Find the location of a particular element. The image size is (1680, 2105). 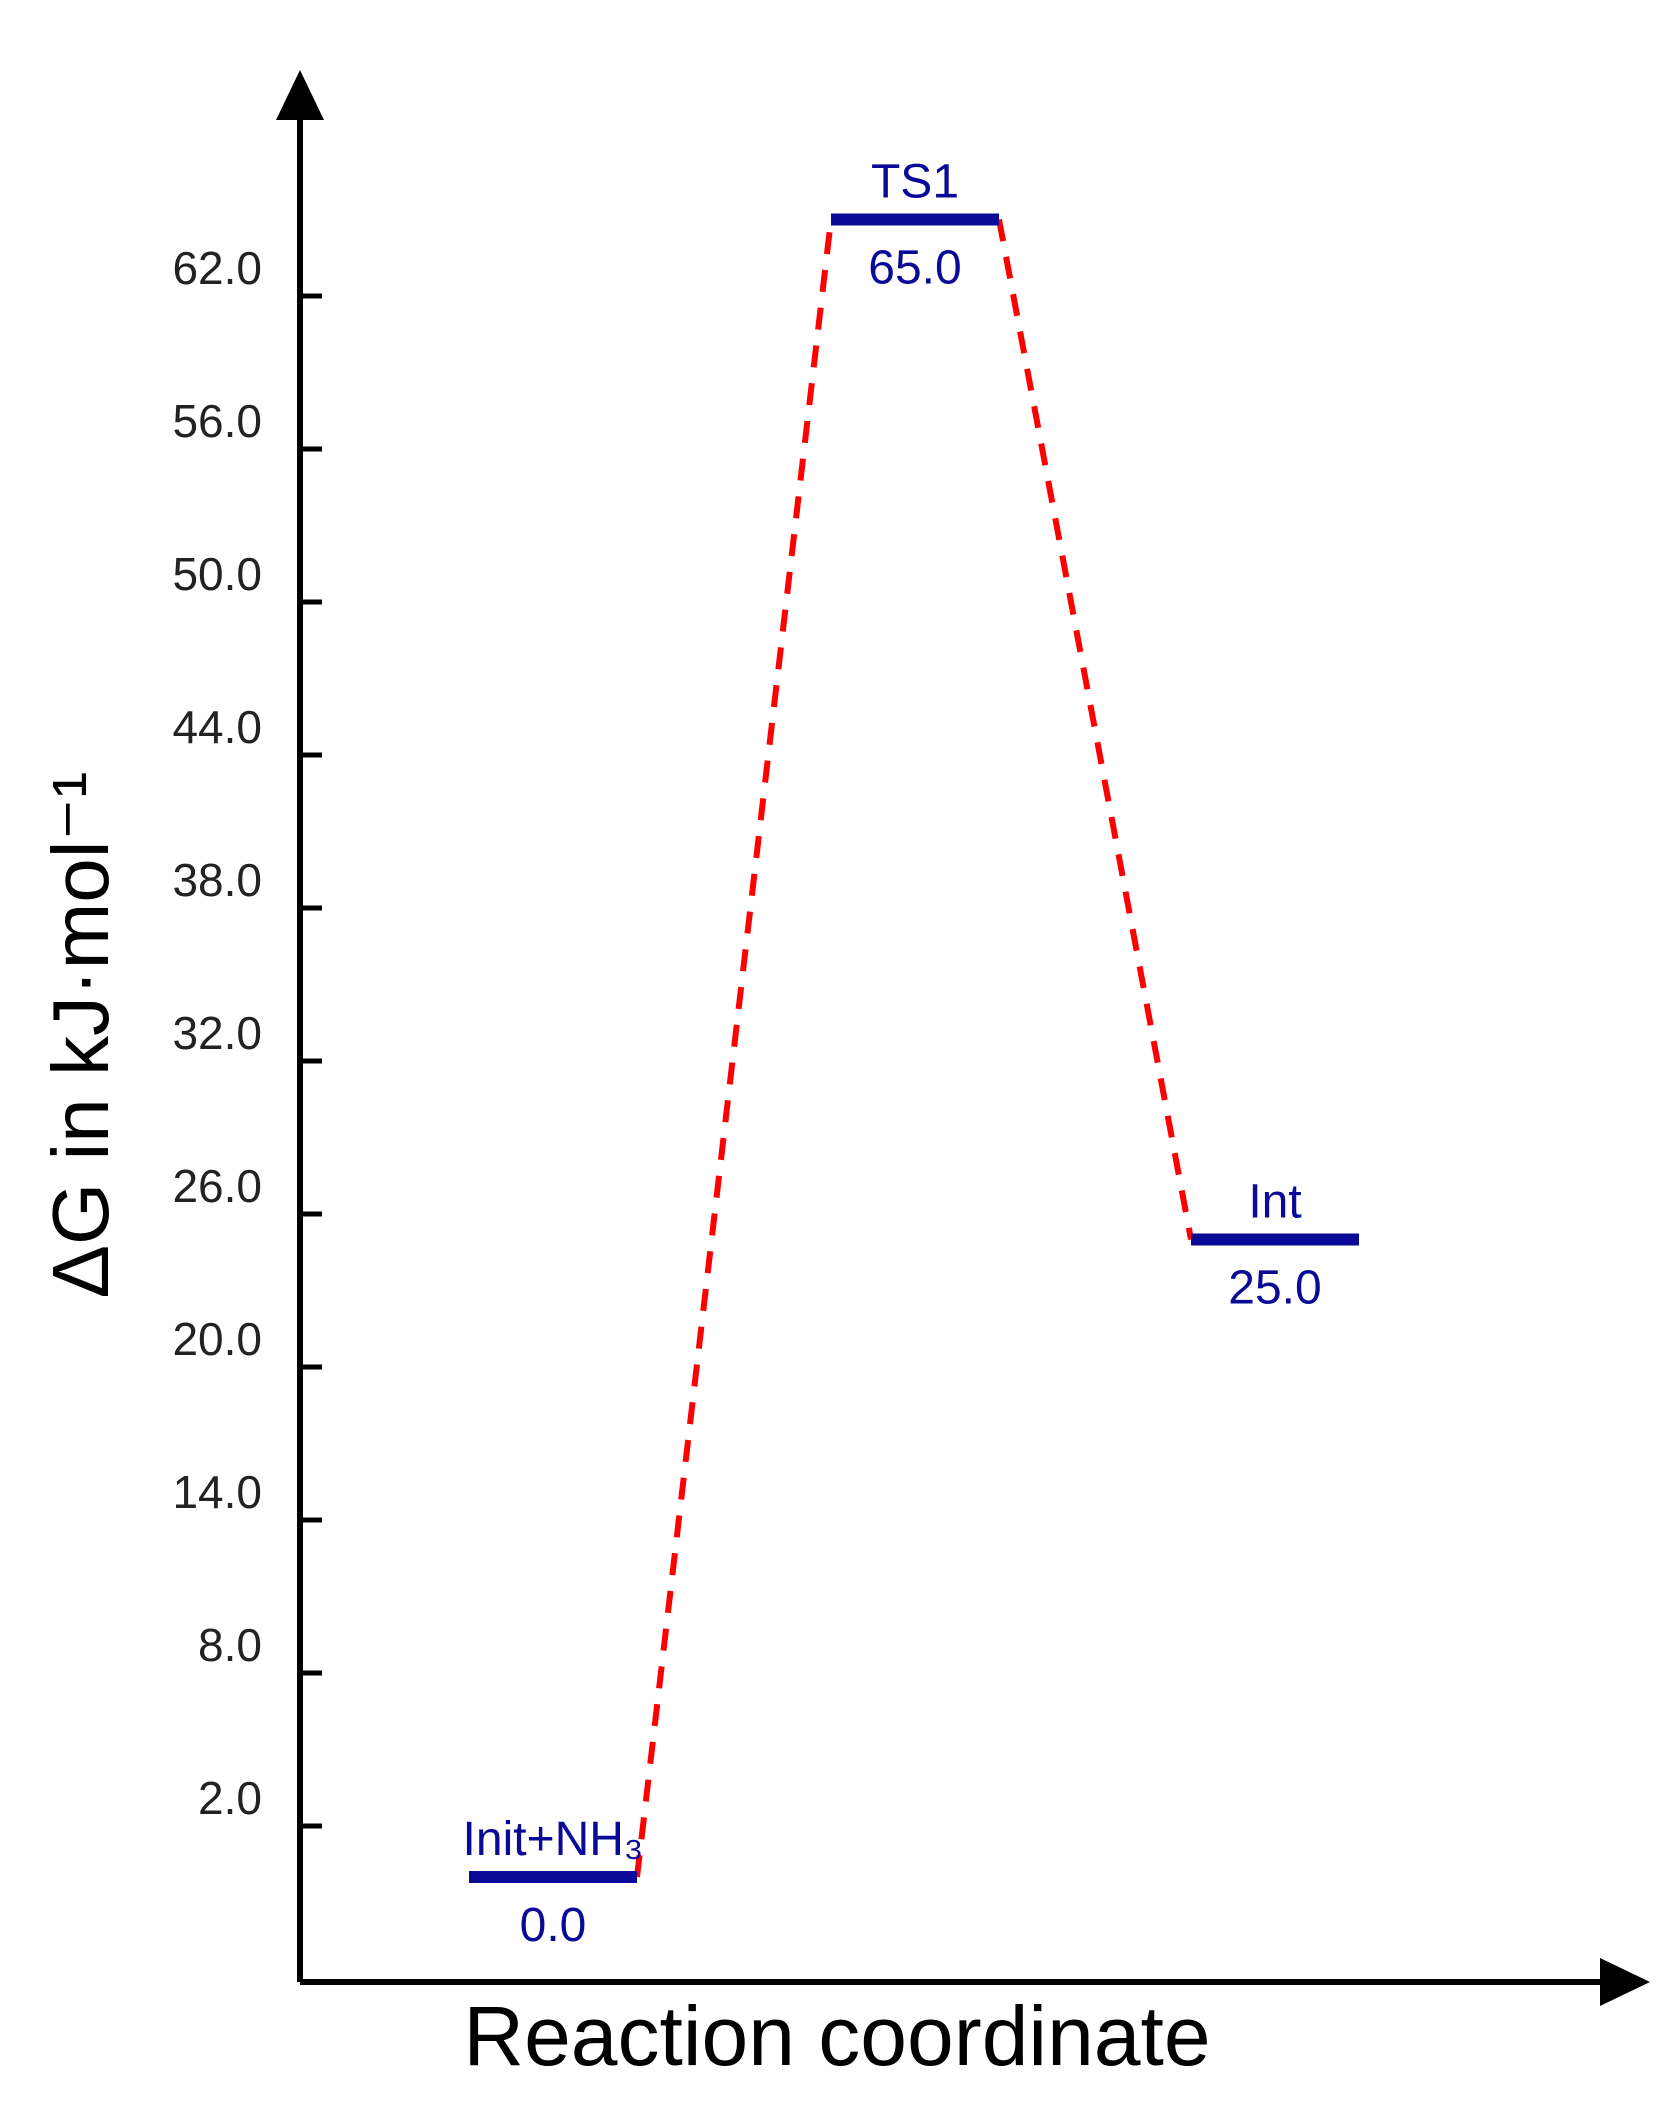

y-tick-label: 32.0 is located at coordinates (217, 1033).